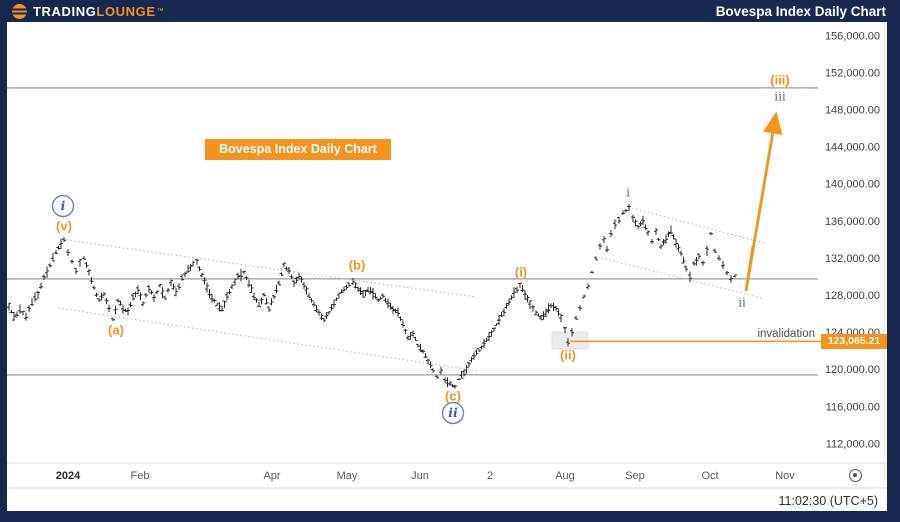 This screenshot has height=522, width=900. Describe the element at coordinates (853, 407) in the screenshot. I see `y-tick-10: 116,000.00` at that location.